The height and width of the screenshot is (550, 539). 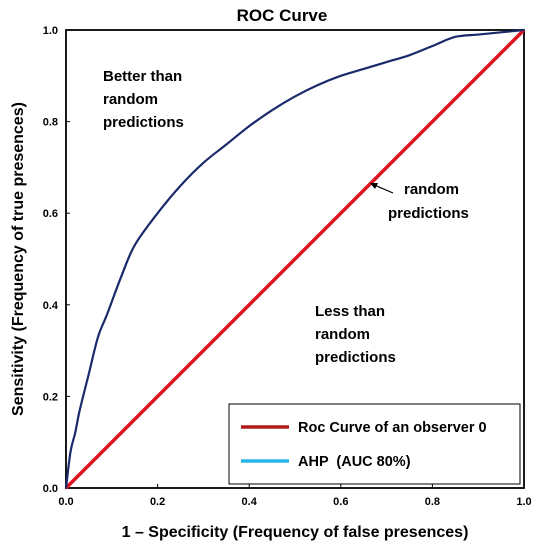 I want to click on y-tick-label-4: 0.8, so click(x=50, y=123).